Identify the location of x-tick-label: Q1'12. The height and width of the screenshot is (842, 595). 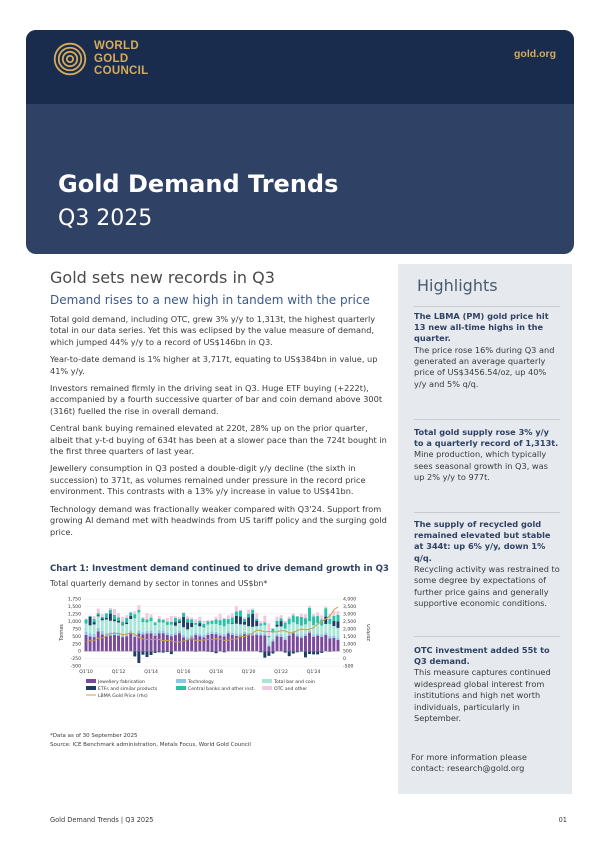
(119, 672).